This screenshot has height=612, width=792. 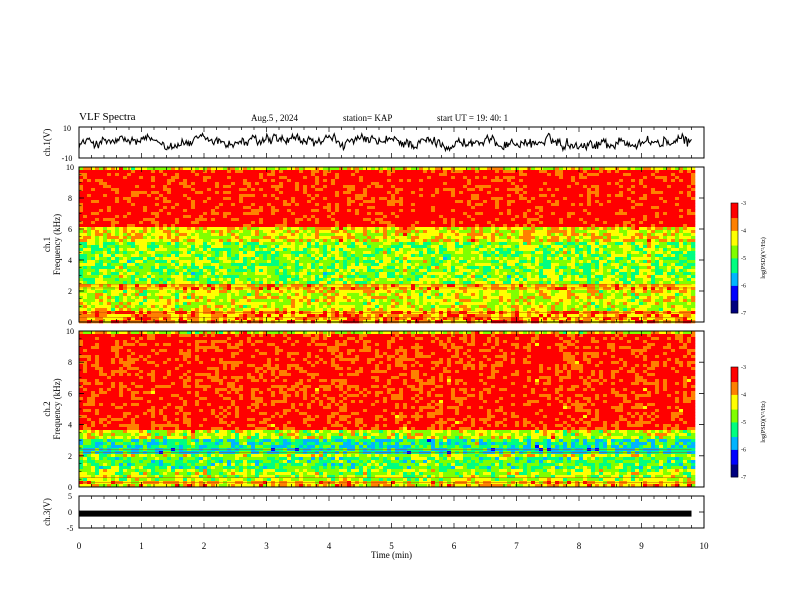 What do you see at coordinates (743, 451) in the screenshot?
I see `colorbar-tick-label: -6` at bounding box center [743, 451].